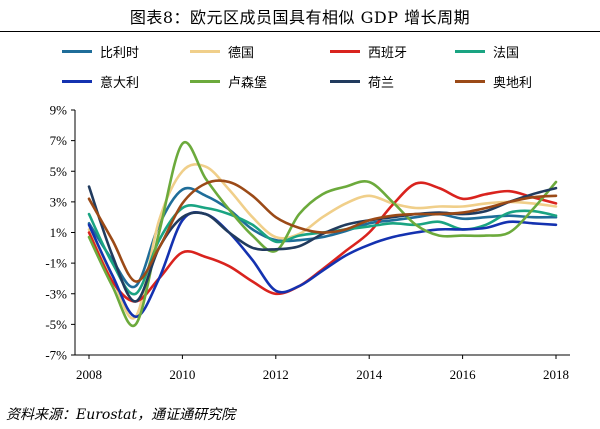  I want to click on legend-item-4: 意大利, so click(100, 81).